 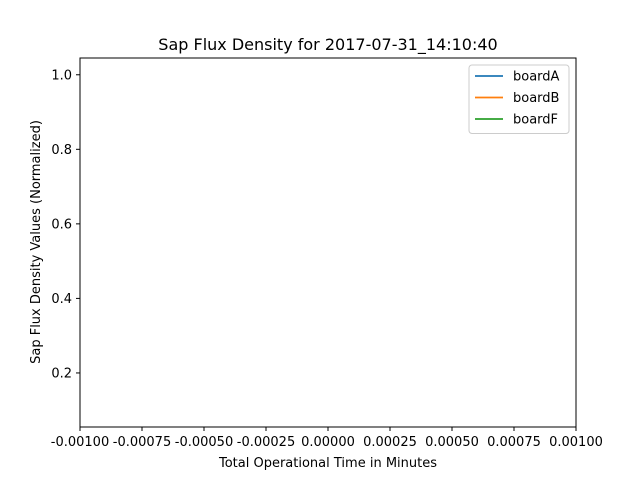 What do you see at coordinates (514, 442) in the screenshot?
I see `x-tick-label: 0.00075` at bounding box center [514, 442].